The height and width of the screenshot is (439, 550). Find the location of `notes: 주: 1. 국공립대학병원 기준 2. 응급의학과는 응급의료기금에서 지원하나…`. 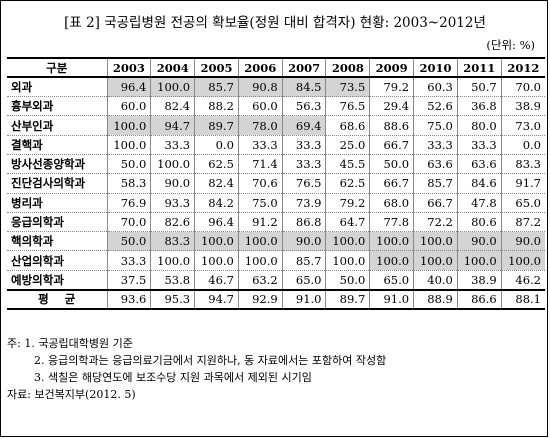

notes: 주: 1. 국공립대학병원 기준 2. 응급의학과는 응급의료기금에서 지원하나… is located at coordinates (196, 369).